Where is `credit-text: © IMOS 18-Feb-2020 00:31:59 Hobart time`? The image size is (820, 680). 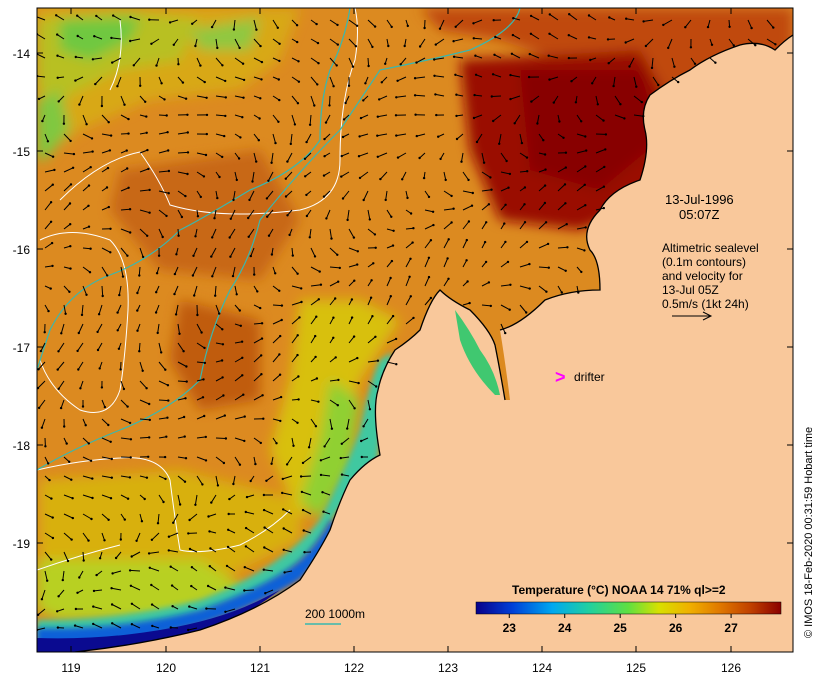
credit-text: © IMOS 18-Feb-2020 00:31:59 Hobart time is located at coordinates (809, 532).